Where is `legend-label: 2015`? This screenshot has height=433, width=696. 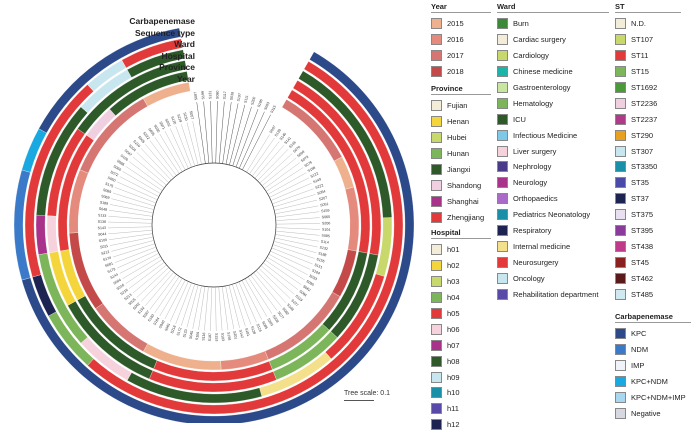
legend-label: 2015 is located at coordinates (455, 24).